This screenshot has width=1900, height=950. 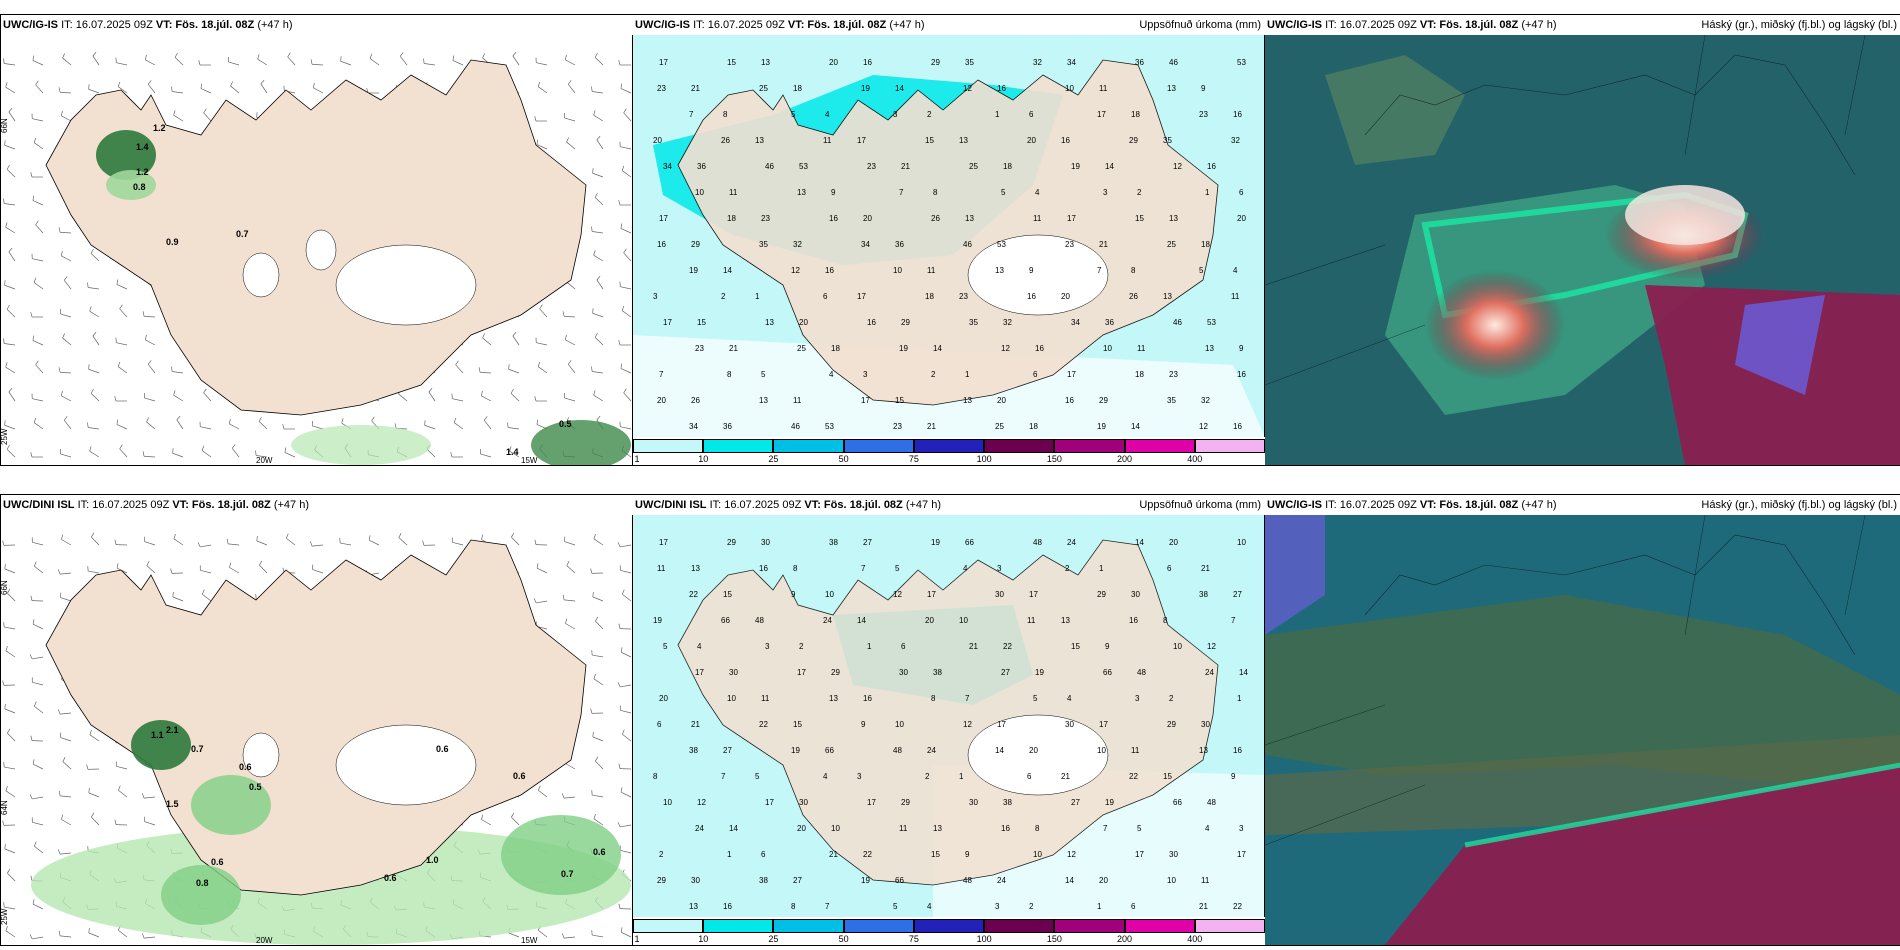 I want to click on precip-value: 34, so click(x=667, y=166).